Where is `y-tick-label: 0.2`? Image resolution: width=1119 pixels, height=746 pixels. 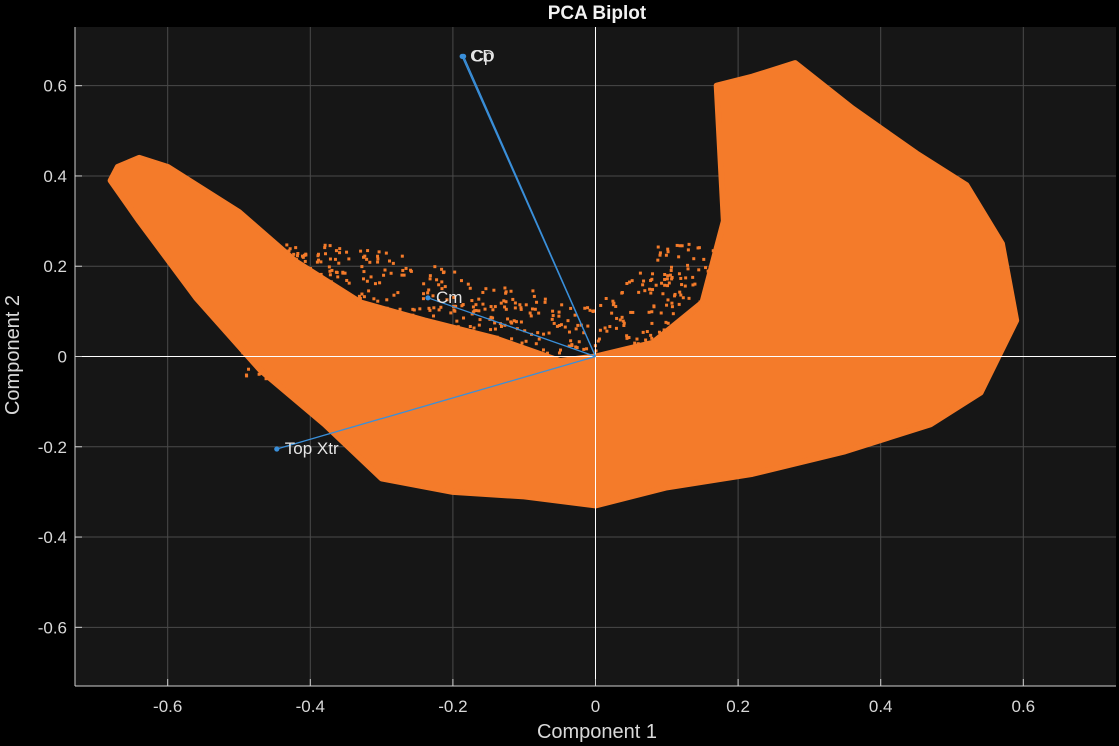 y-tick-label: 0.2 is located at coordinates (55, 266).